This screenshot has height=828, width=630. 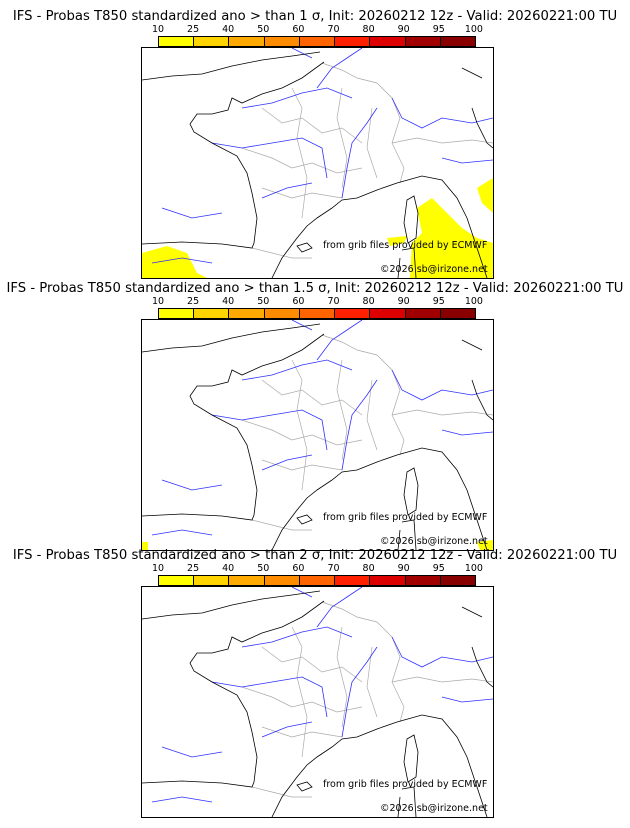 I want to click on probability-area, so click(x=317, y=228).